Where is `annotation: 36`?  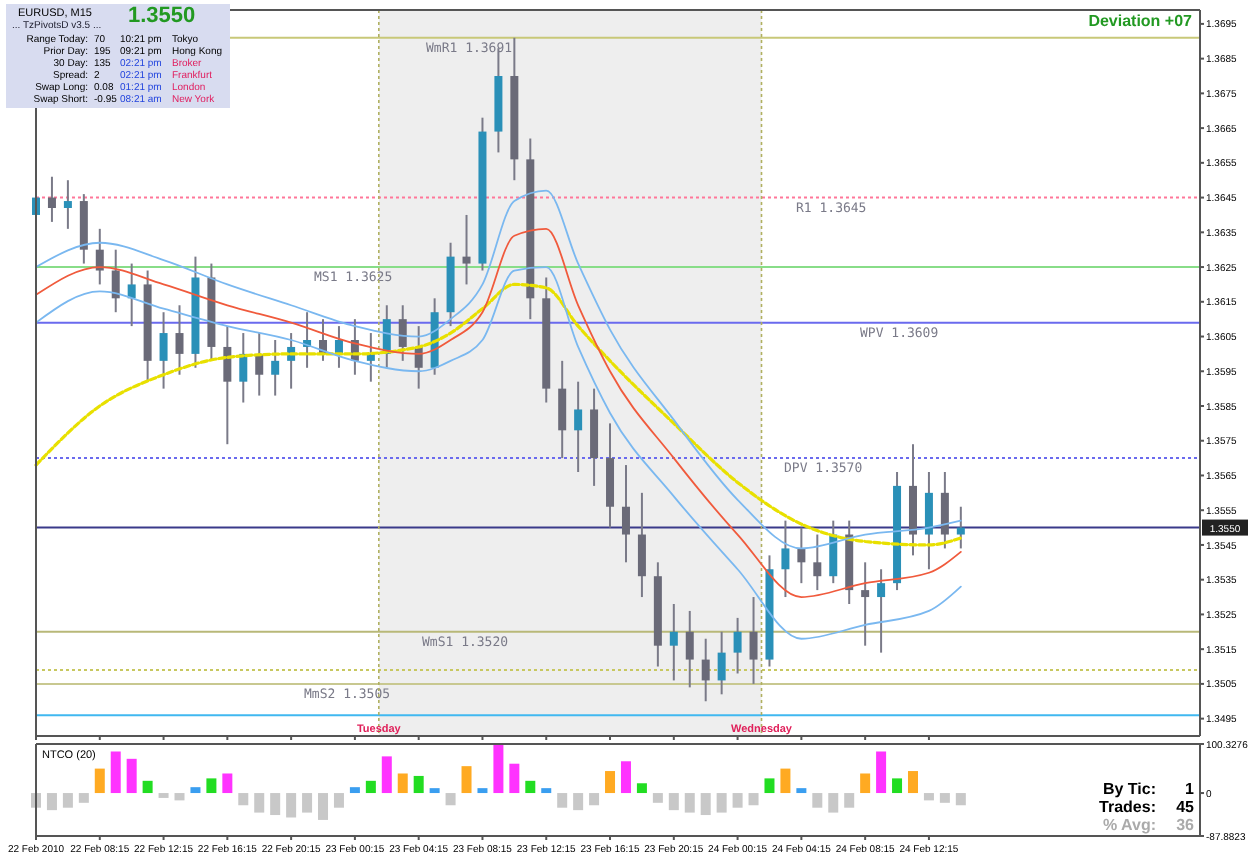
annotation: 36 is located at coordinates (1186, 825).